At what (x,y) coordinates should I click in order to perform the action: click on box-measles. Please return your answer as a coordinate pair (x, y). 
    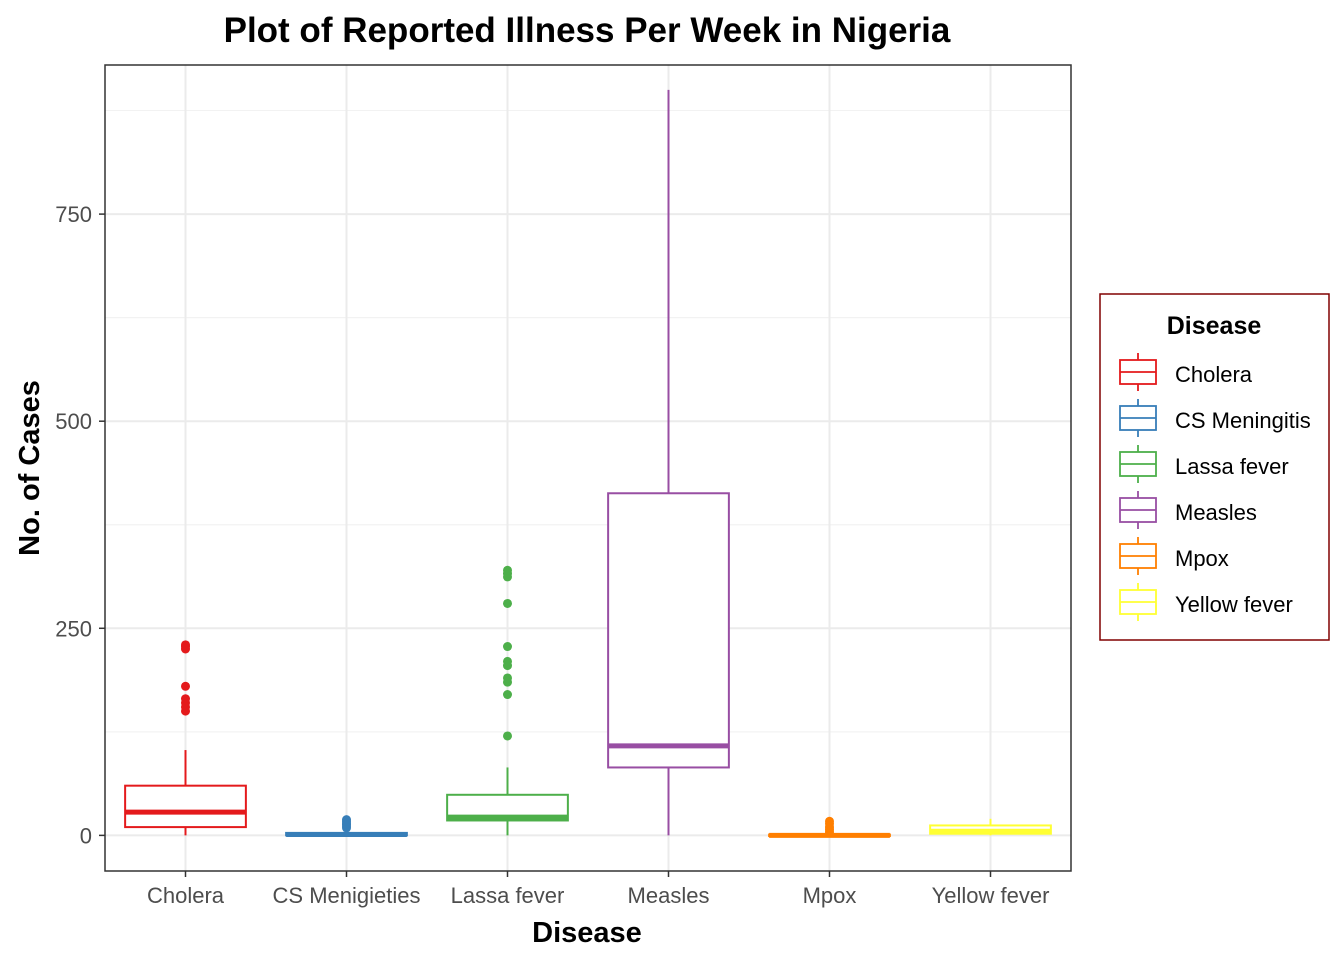
    Looking at the image, I should click on (668, 462).